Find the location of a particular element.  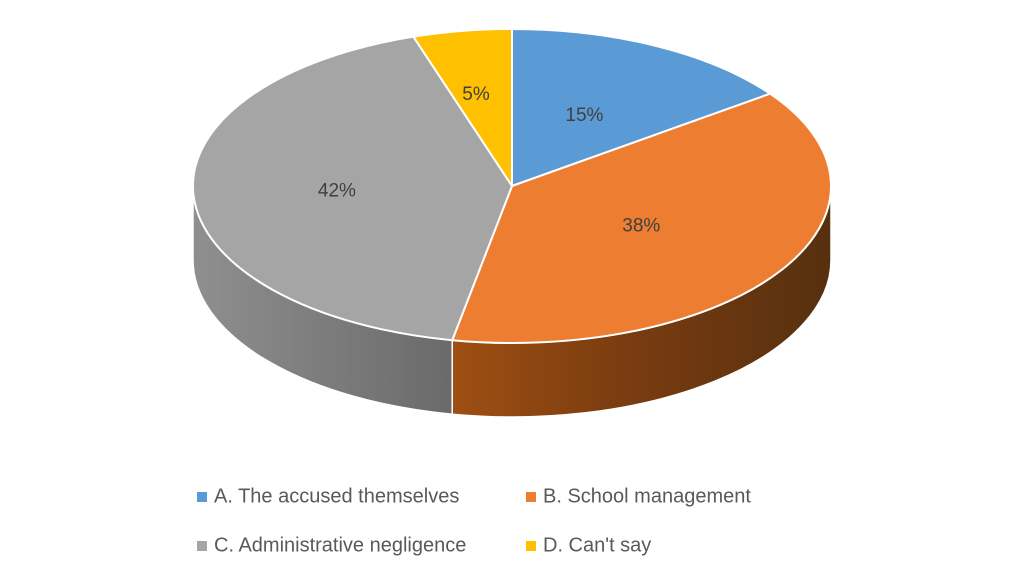

pie-label-0: 15% is located at coordinates (584, 115).